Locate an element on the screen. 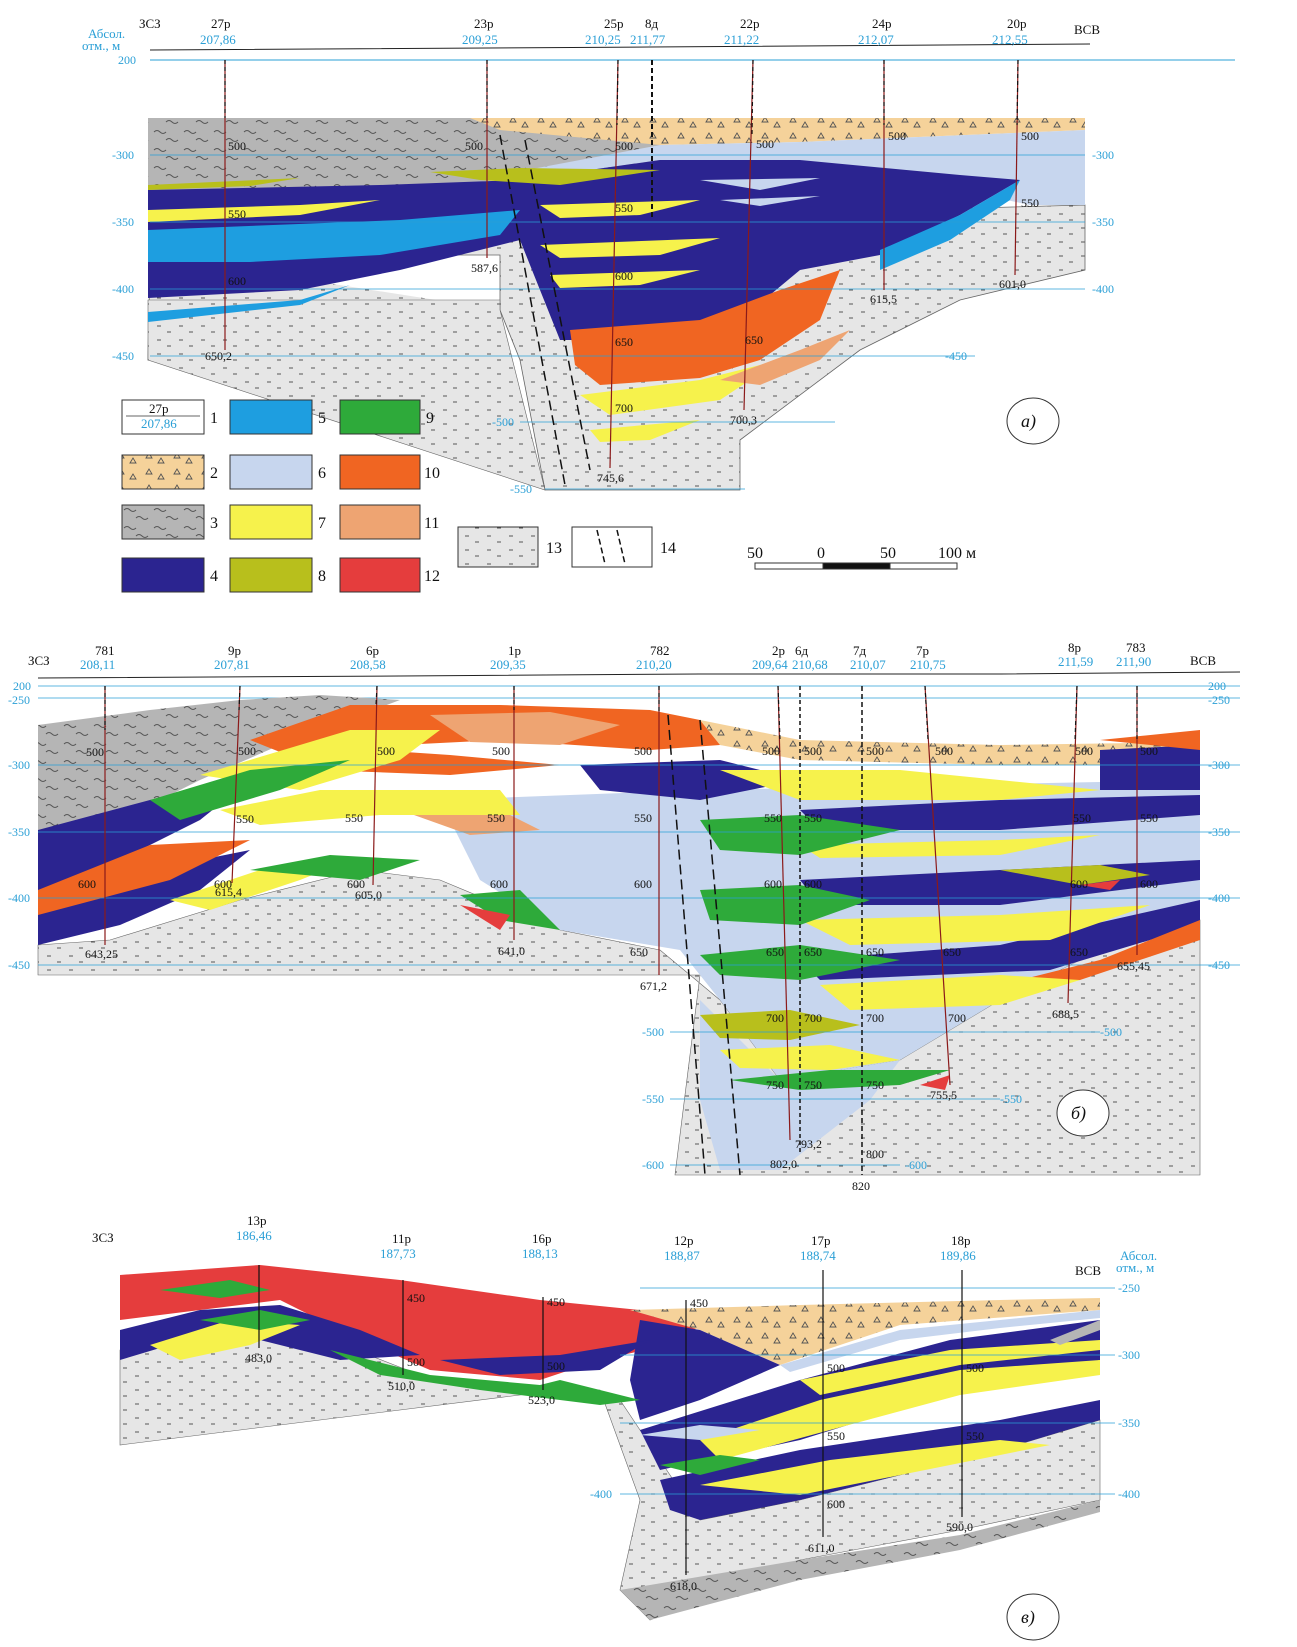  well-781-name: 781 is located at coordinates (105, 650).